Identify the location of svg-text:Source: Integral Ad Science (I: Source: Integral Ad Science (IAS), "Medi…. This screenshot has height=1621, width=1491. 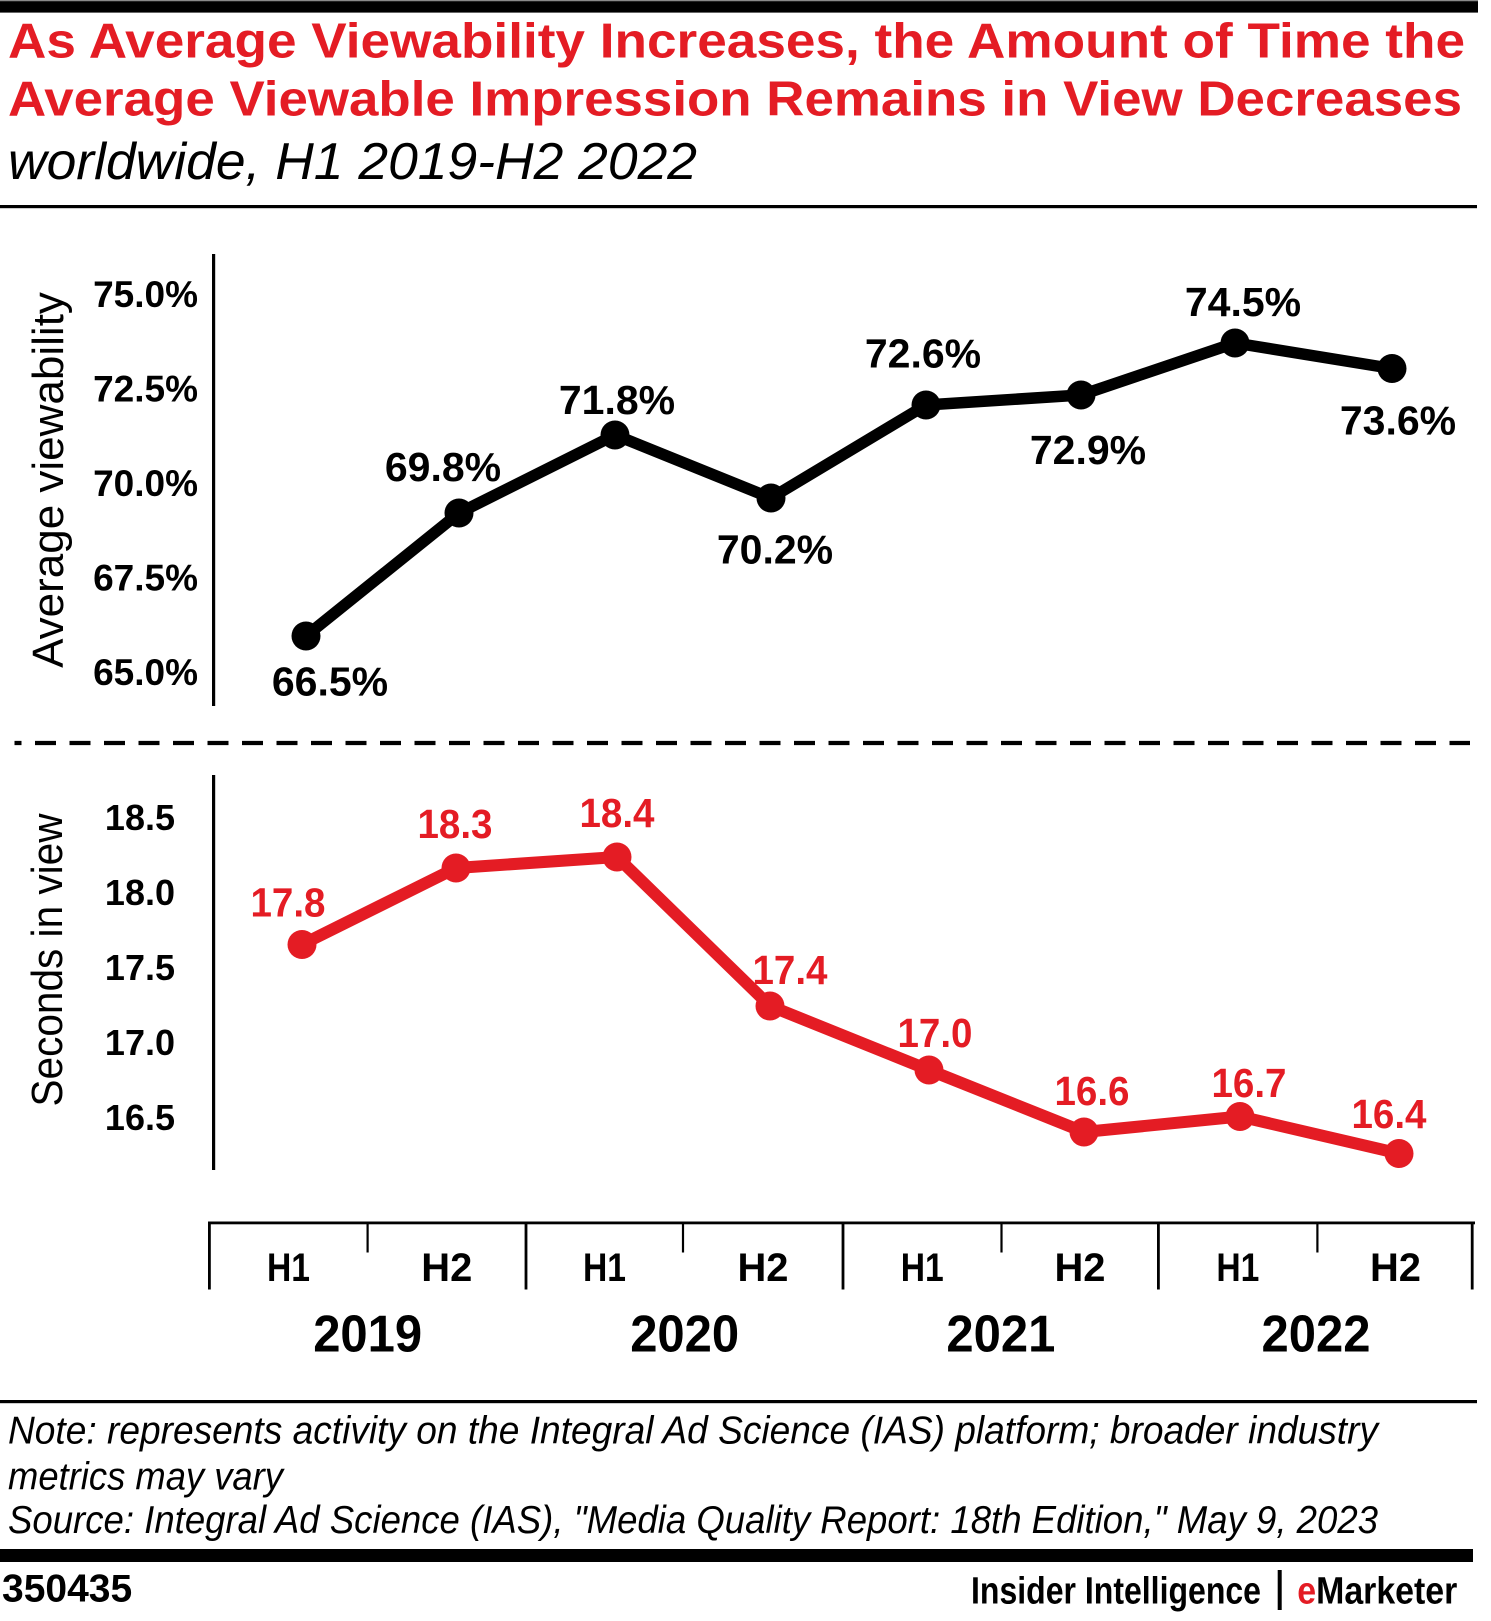
(693, 1520).